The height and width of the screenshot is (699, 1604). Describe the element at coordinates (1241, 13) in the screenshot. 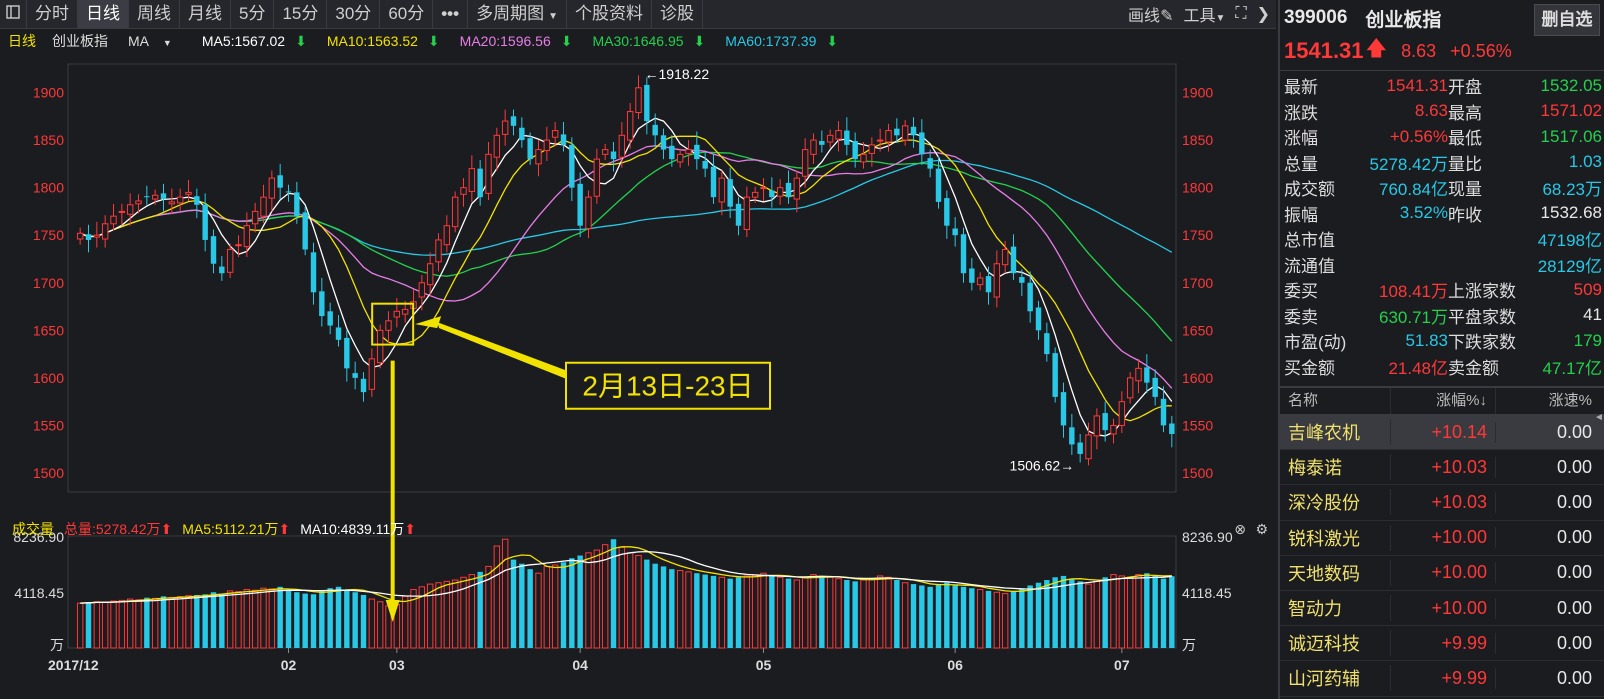

I see `fullscreen-icon: ⛶` at that location.